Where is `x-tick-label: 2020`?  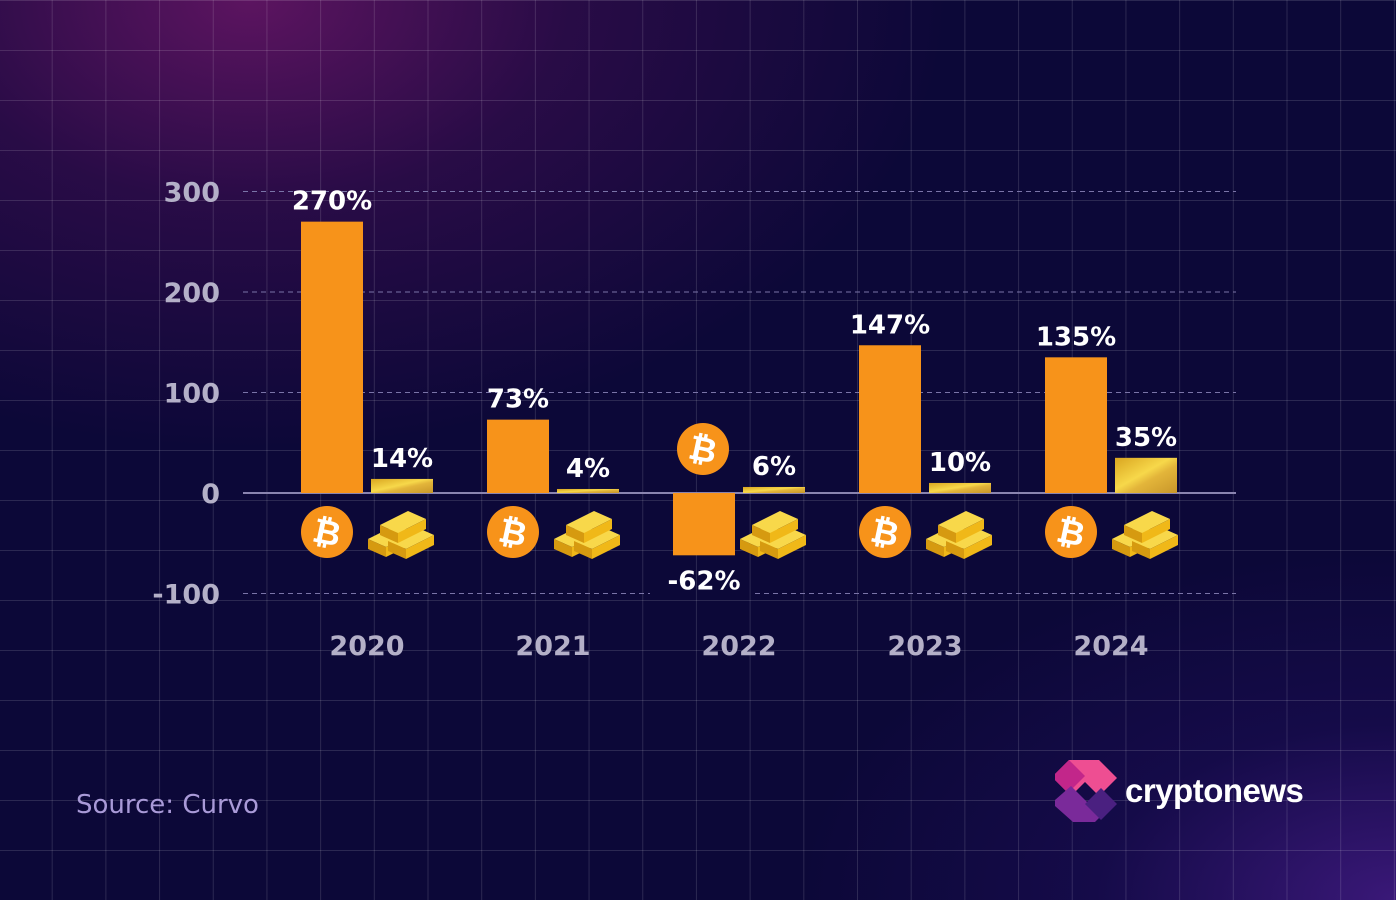
x-tick-label: 2020 is located at coordinates (366, 646).